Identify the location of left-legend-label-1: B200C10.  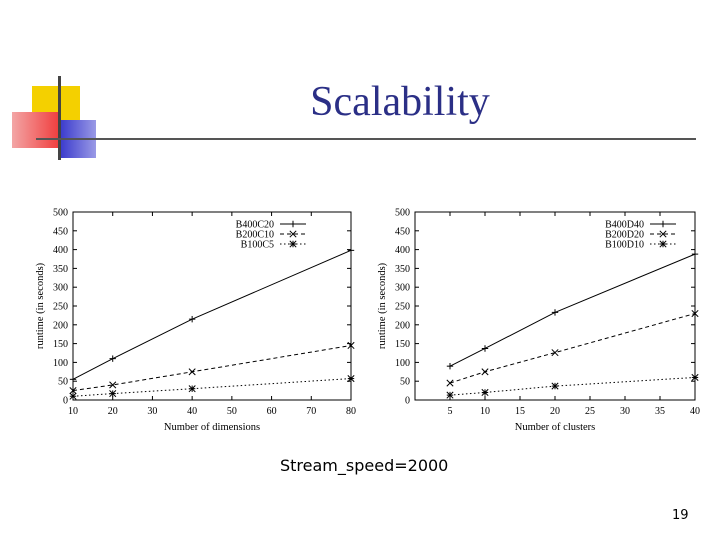
(255, 235).